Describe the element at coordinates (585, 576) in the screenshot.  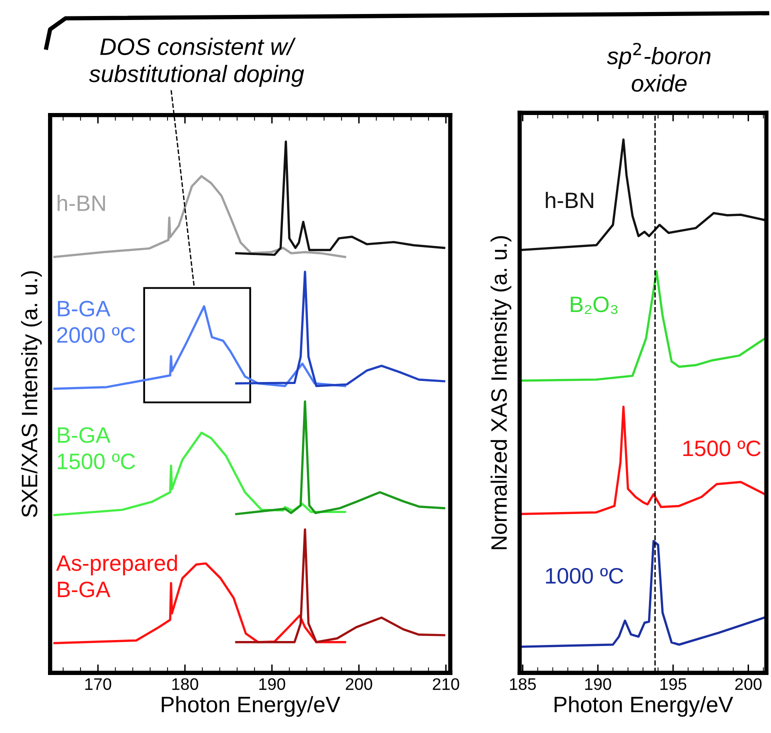
I see `series-label: 1000 ºC` at that location.